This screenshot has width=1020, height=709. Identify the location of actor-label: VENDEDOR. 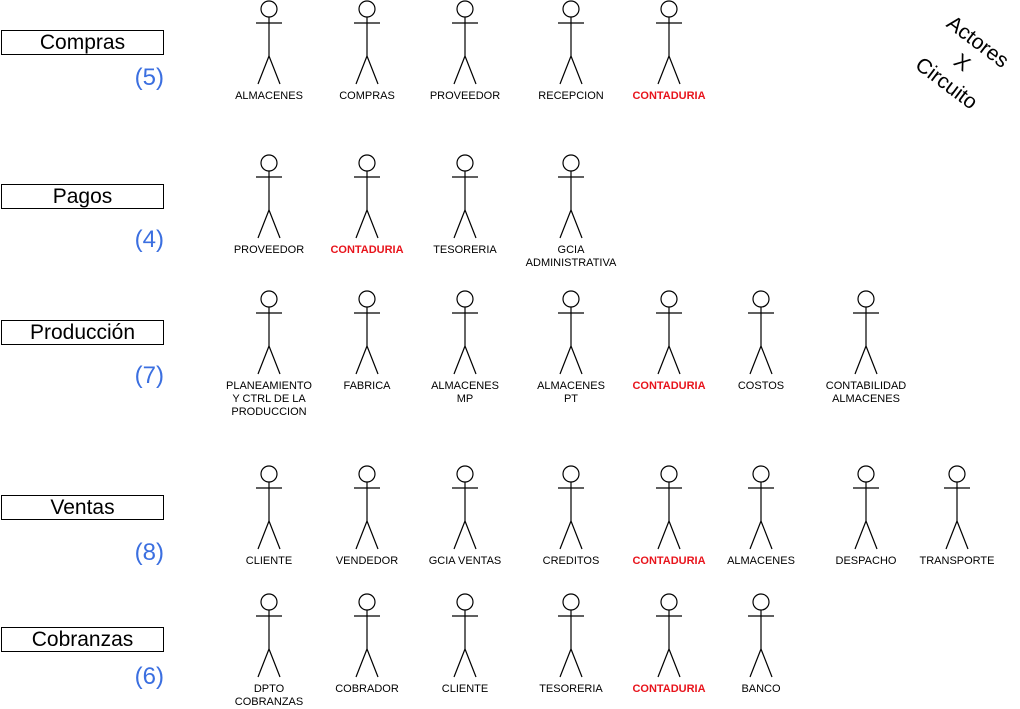
(367, 561).